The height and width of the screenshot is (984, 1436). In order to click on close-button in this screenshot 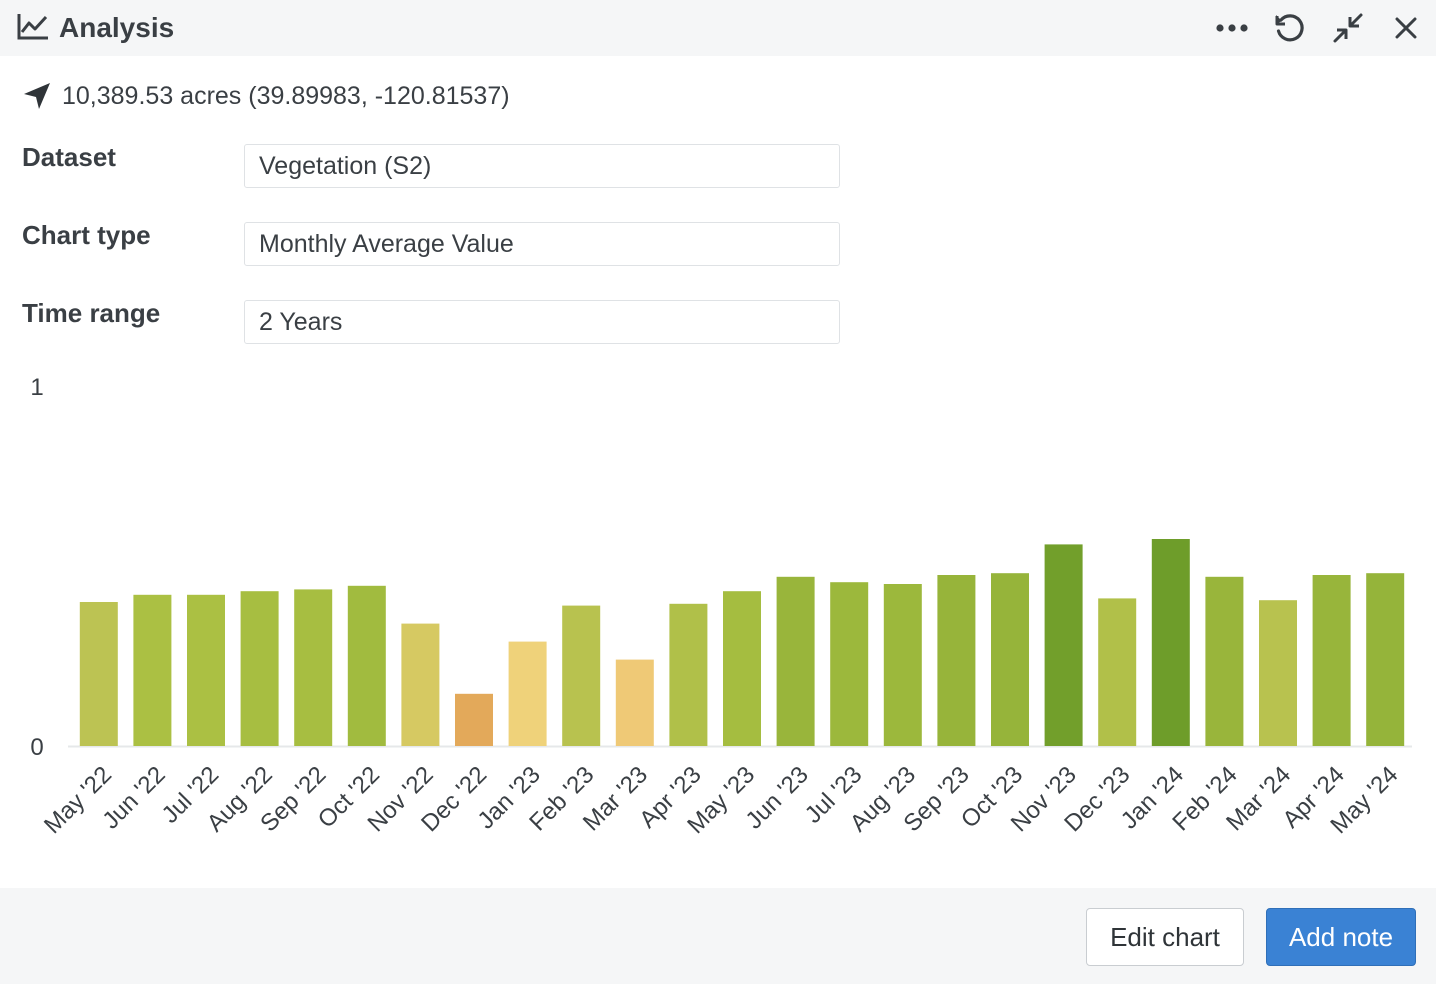, I will do `click(1406, 28)`.